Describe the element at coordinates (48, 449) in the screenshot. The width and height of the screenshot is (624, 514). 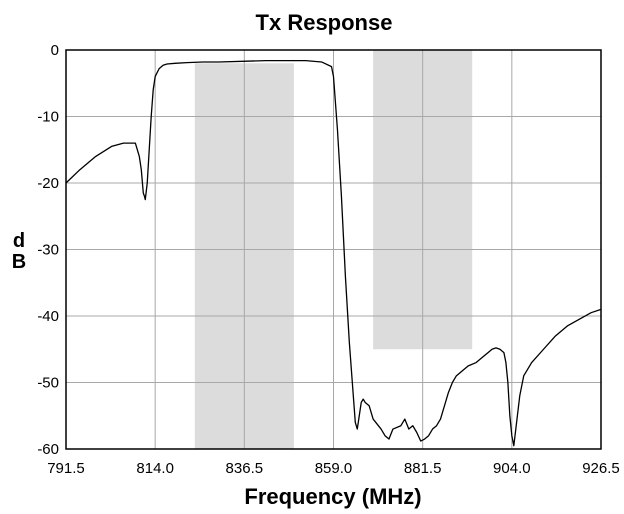
I see `y-tick-label: -60` at that location.